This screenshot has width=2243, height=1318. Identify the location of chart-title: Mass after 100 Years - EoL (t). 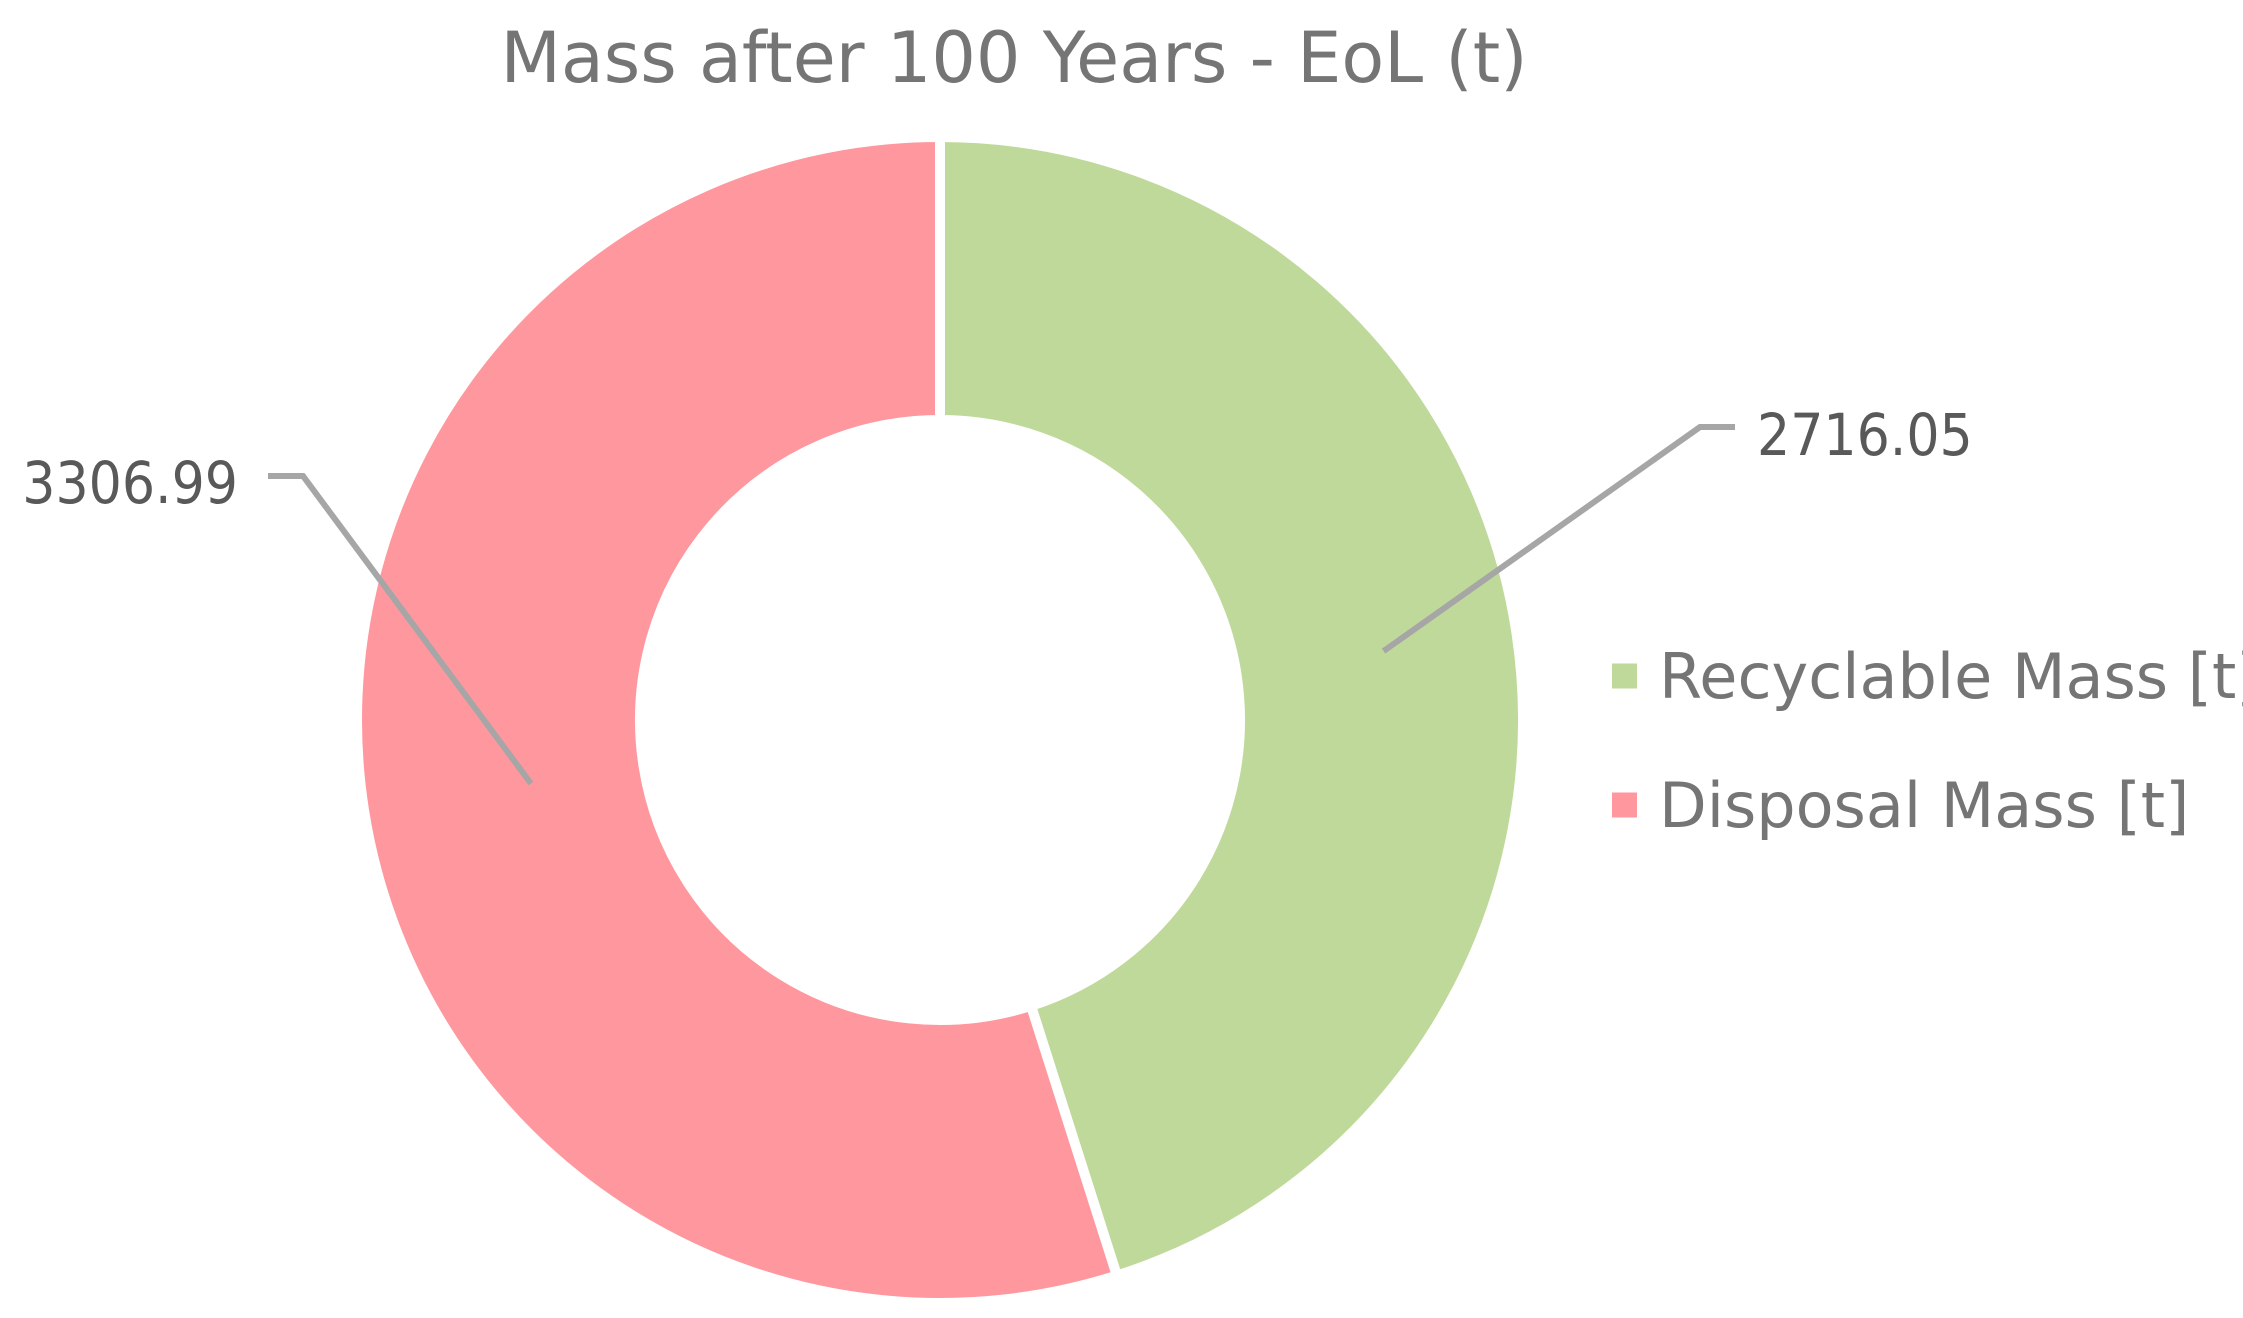
(1014, 58).